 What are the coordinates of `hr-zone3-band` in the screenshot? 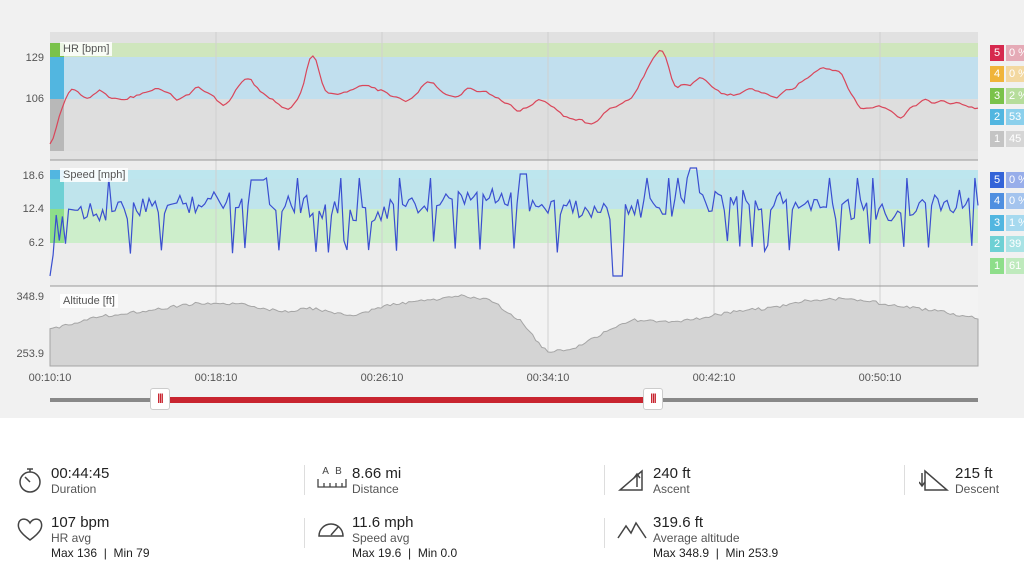 It's located at (514, 50).